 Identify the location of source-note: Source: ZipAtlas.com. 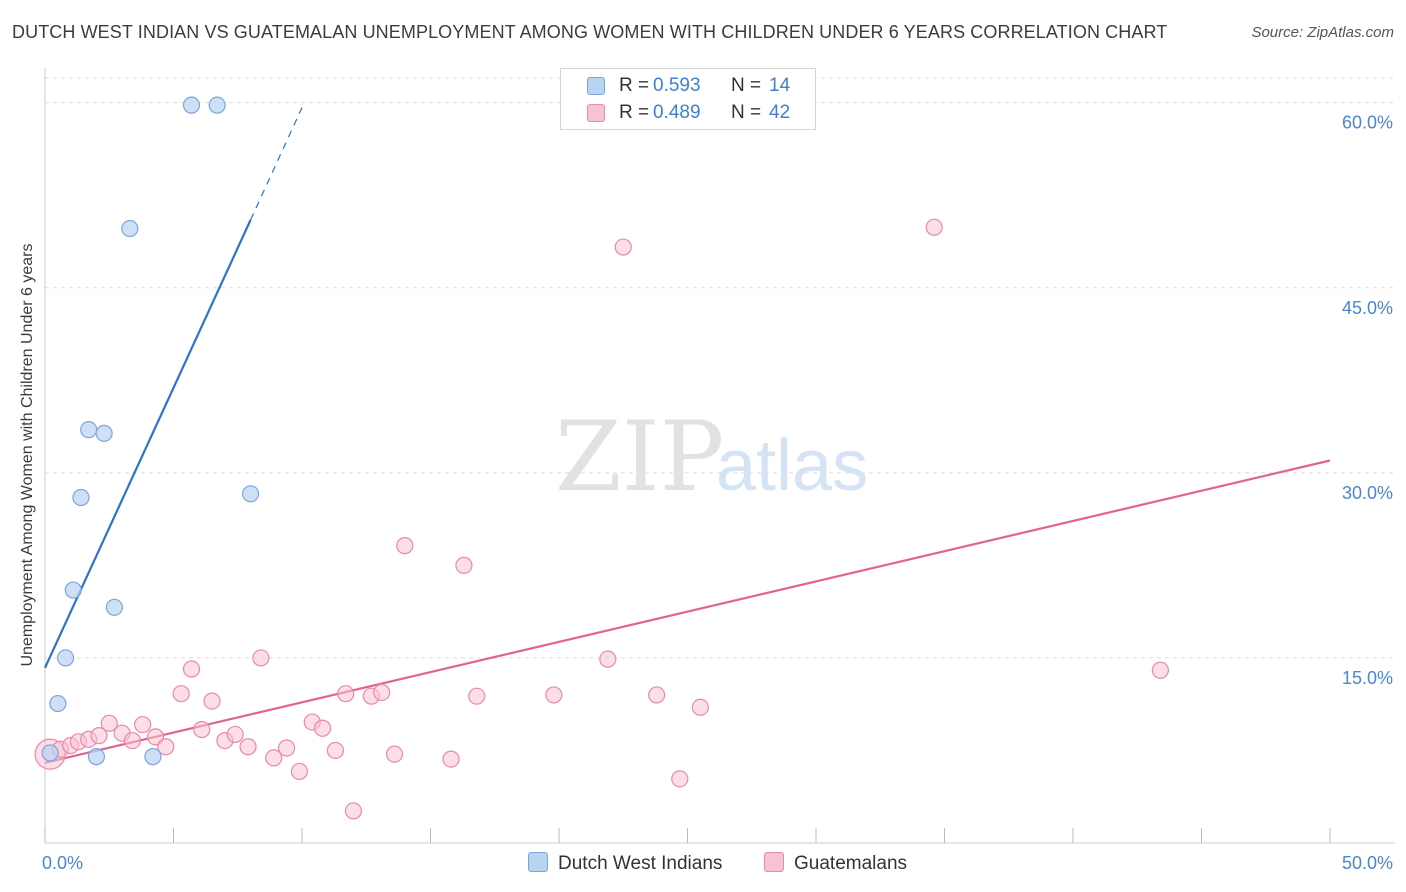
(1322, 32).